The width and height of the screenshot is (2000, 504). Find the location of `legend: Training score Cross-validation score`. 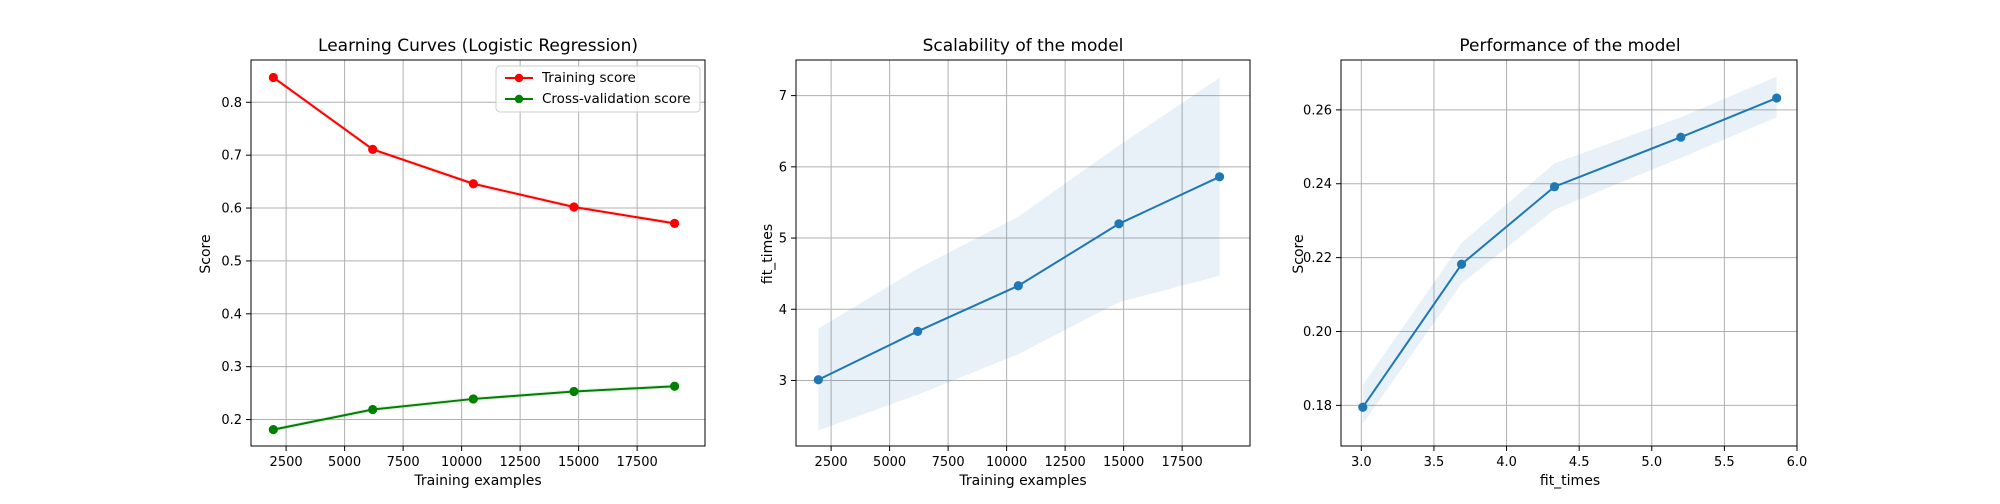

legend: Training score Cross-validation score is located at coordinates (598, 89).